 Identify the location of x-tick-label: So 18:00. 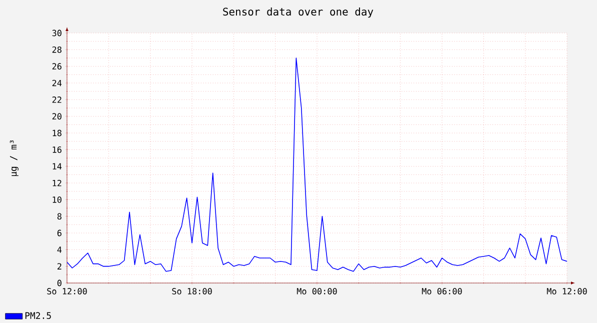
(192, 291).